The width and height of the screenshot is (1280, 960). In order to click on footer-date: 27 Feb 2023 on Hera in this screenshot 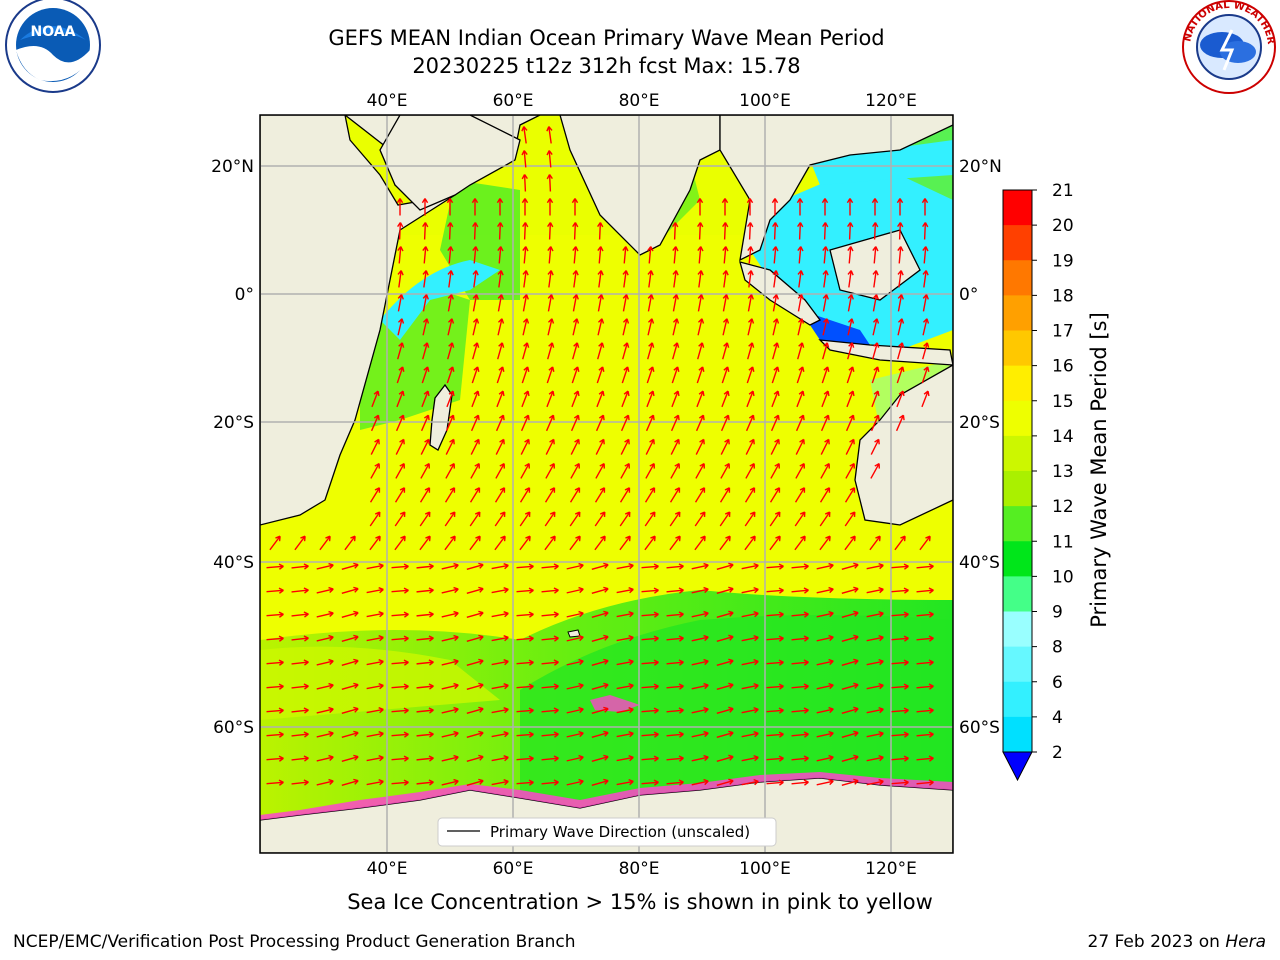, I will do `click(1177, 942)`.